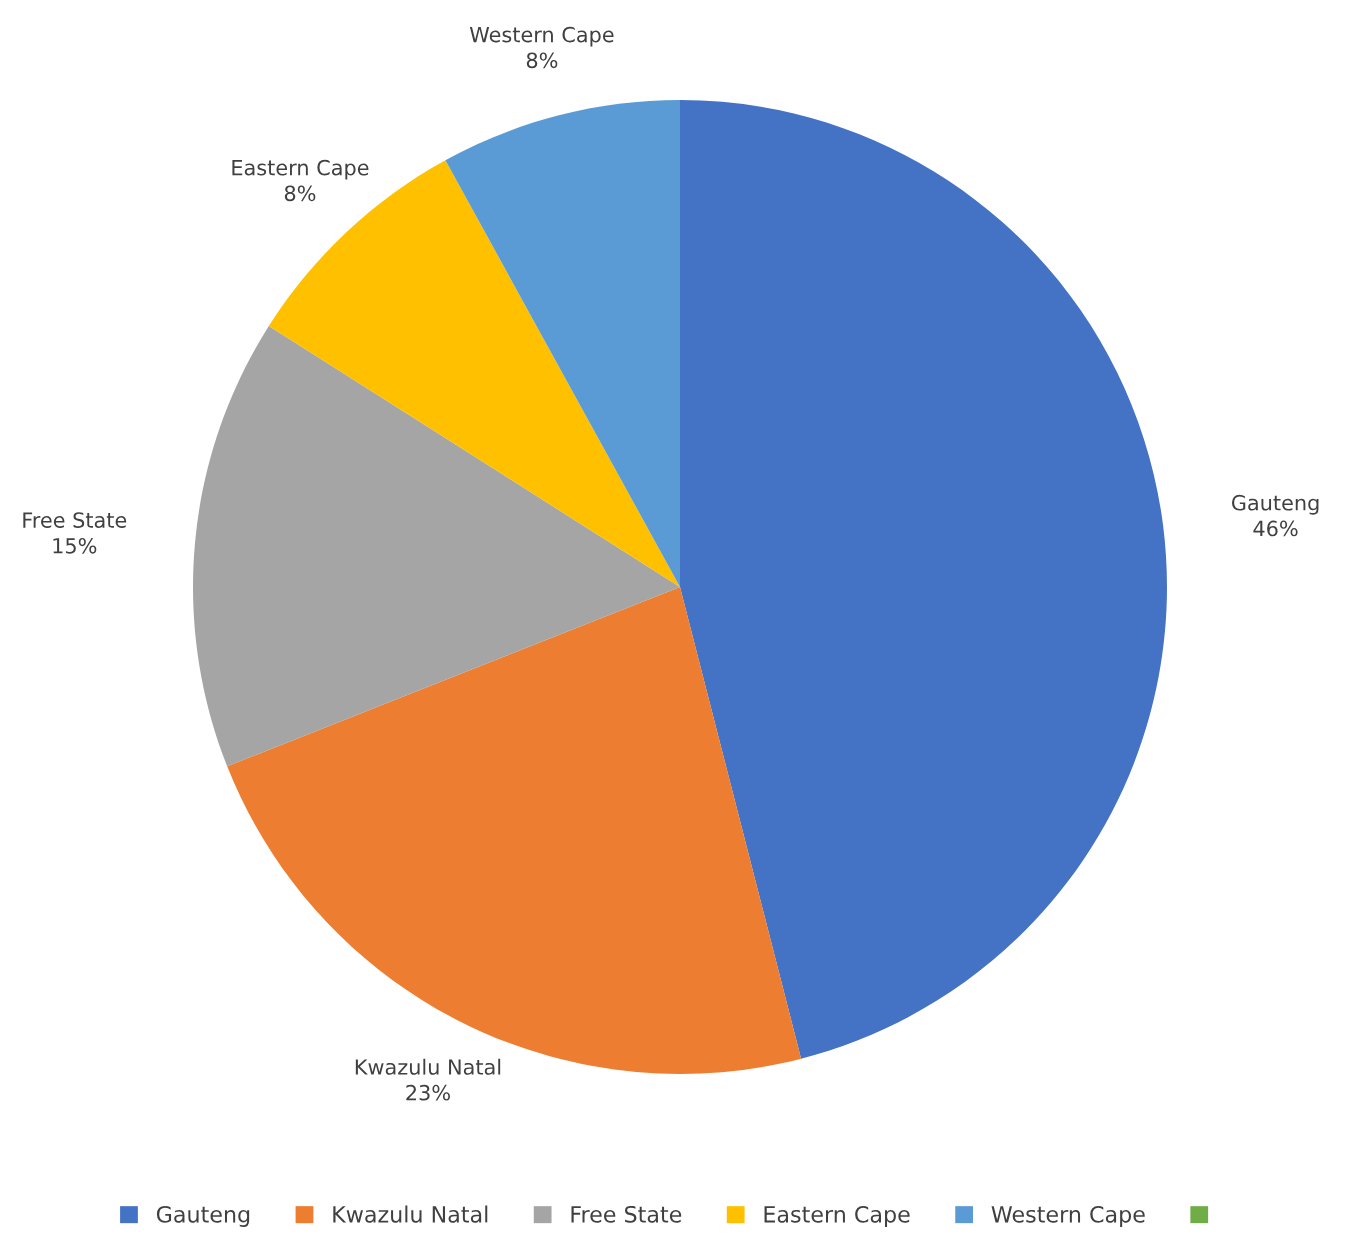 The image size is (1346, 1247). What do you see at coordinates (428, 1066) in the screenshot?
I see `slice-label: Kwazulu Natal` at bounding box center [428, 1066].